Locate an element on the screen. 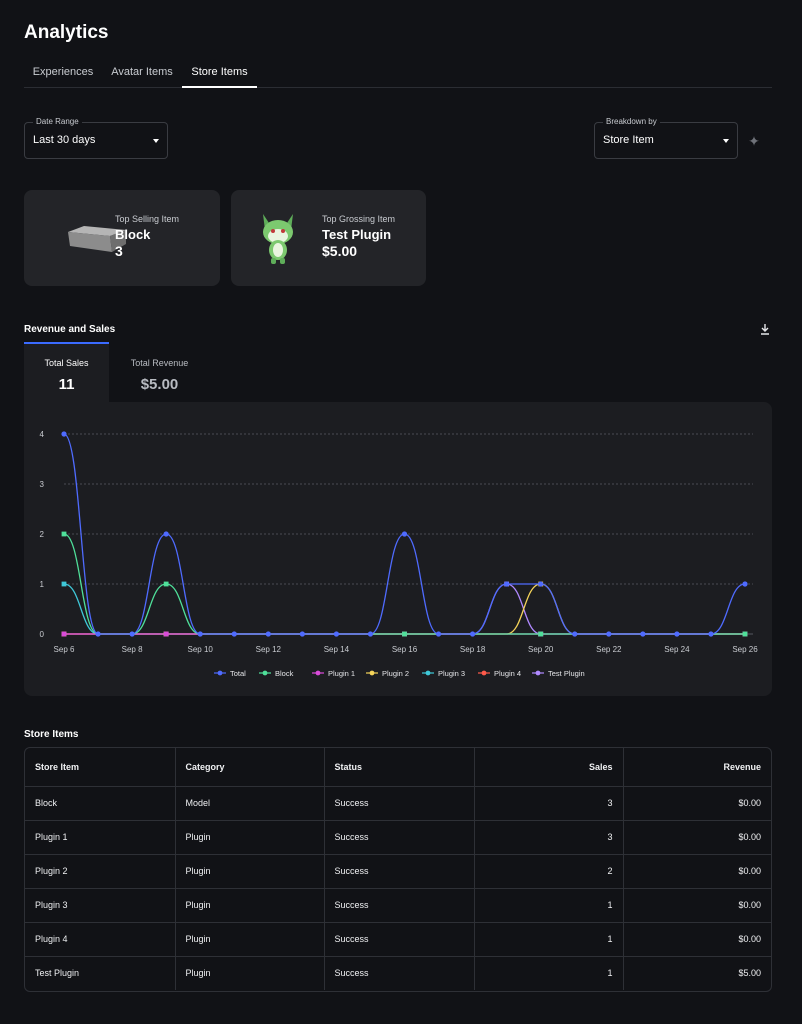  top-selling-card: Top Selling Item Block 3 is located at coordinates (122, 238).